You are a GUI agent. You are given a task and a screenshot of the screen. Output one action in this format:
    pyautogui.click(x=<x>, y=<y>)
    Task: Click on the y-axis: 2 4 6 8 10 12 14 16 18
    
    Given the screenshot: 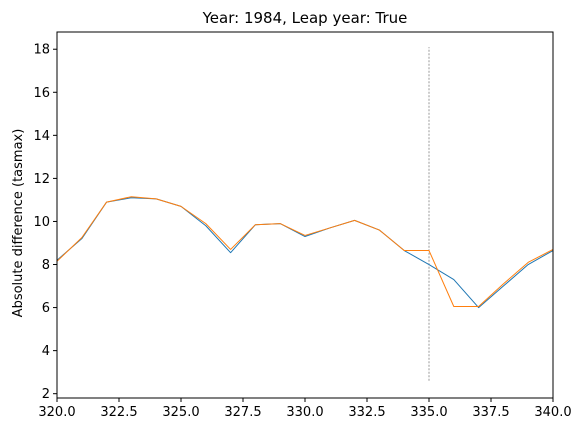 What is the action you would take?
    pyautogui.click(x=45, y=222)
    